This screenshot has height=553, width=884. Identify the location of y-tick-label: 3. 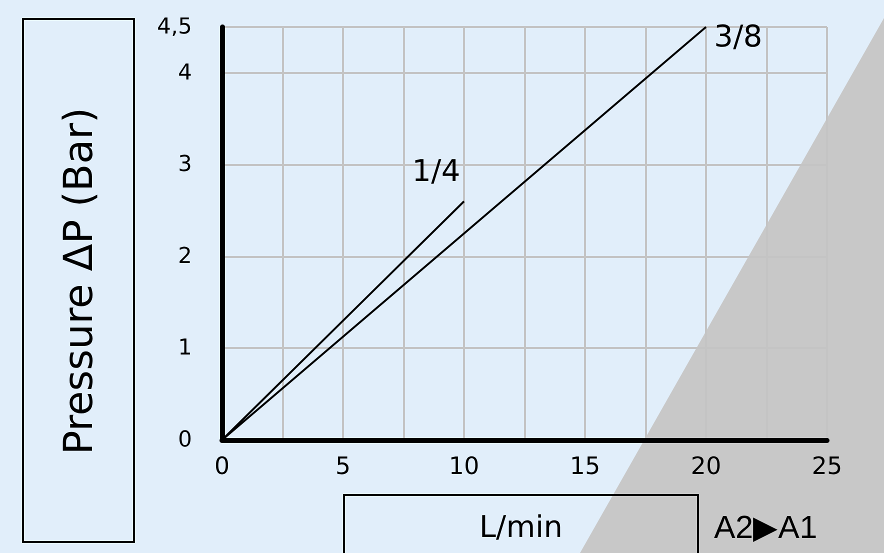
(185, 165).